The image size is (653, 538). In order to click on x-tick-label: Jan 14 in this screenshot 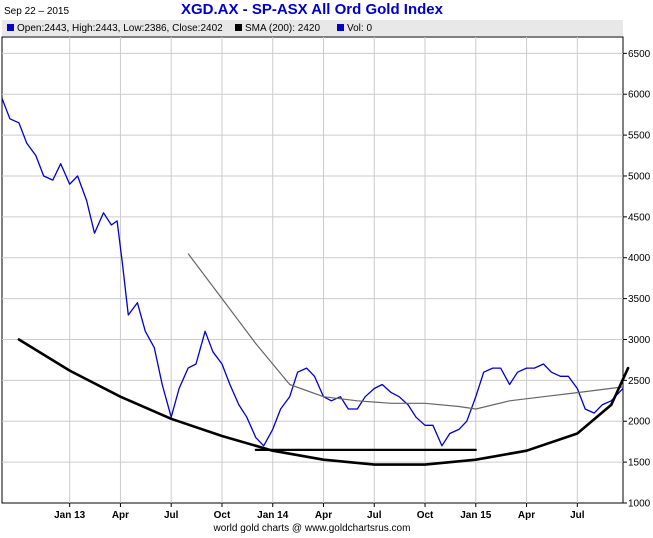, I will do `click(273, 515)`.